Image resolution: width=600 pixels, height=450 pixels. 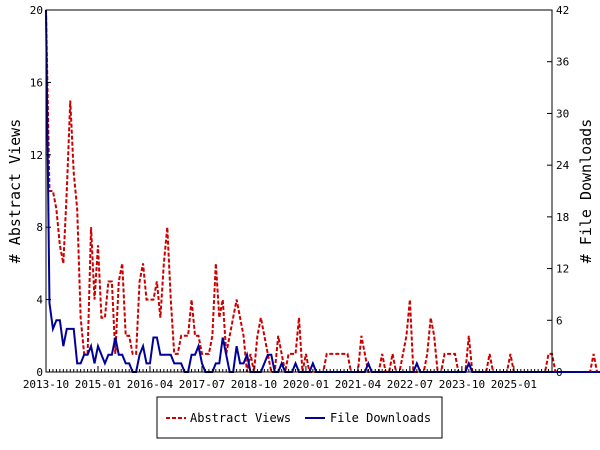 I want to click on x-tick-label: 2023-10, so click(x=462, y=384).